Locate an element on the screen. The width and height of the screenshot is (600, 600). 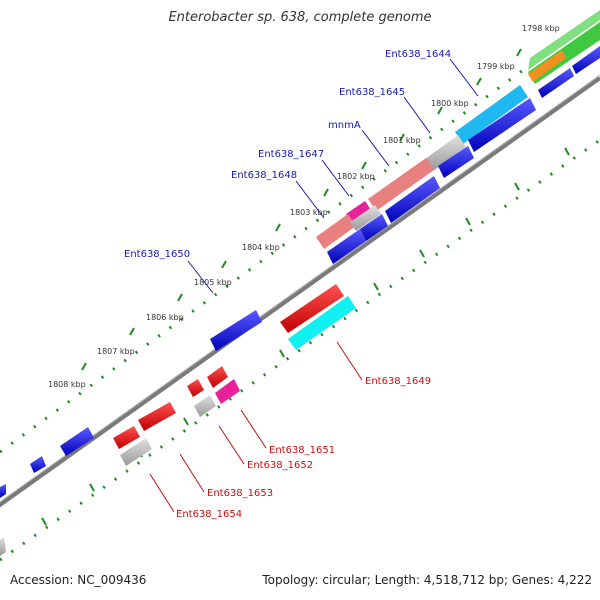
gene-label-ent638-1647: Ent638_1647 is located at coordinates (291, 154).